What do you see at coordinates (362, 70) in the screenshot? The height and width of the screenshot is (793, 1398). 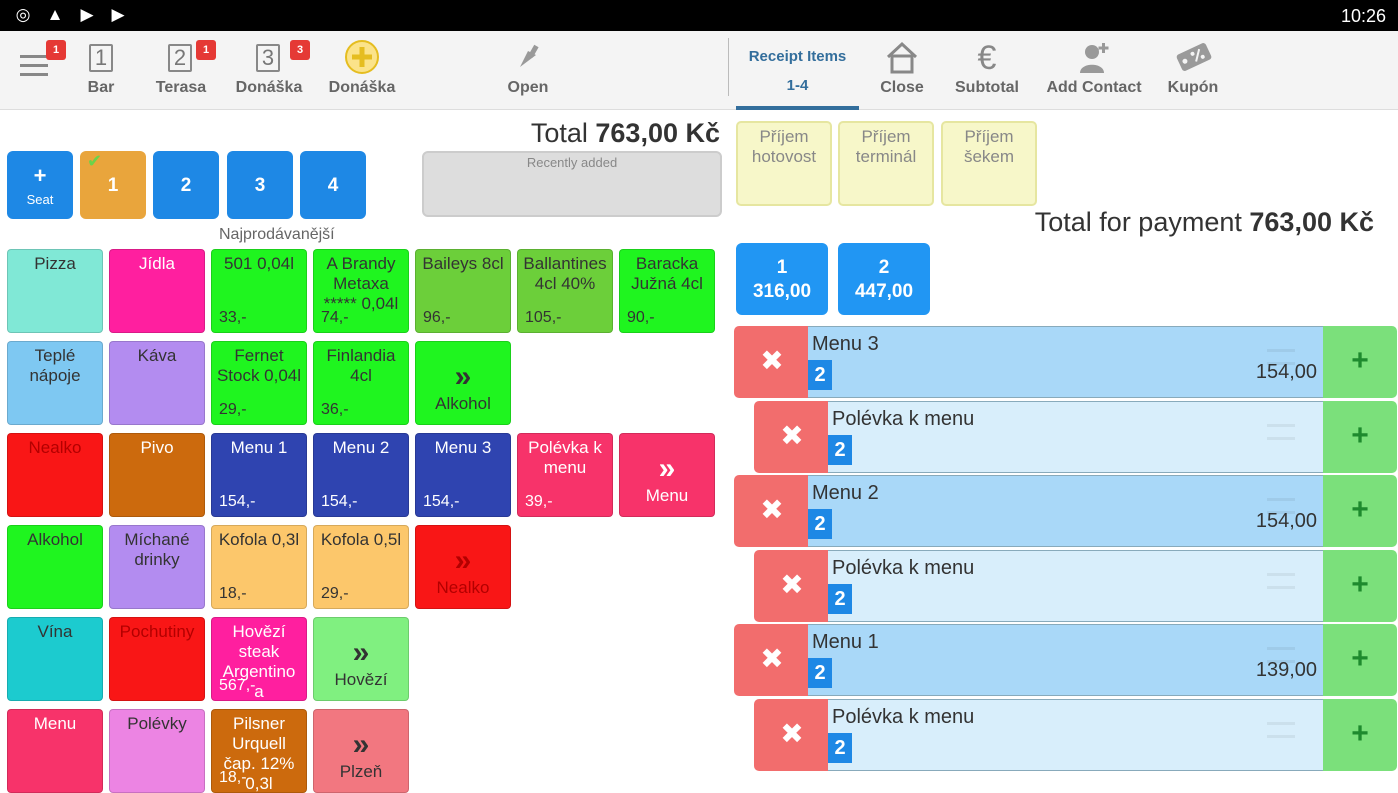 I see `add-donaska-button: Donáška` at bounding box center [362, 70].